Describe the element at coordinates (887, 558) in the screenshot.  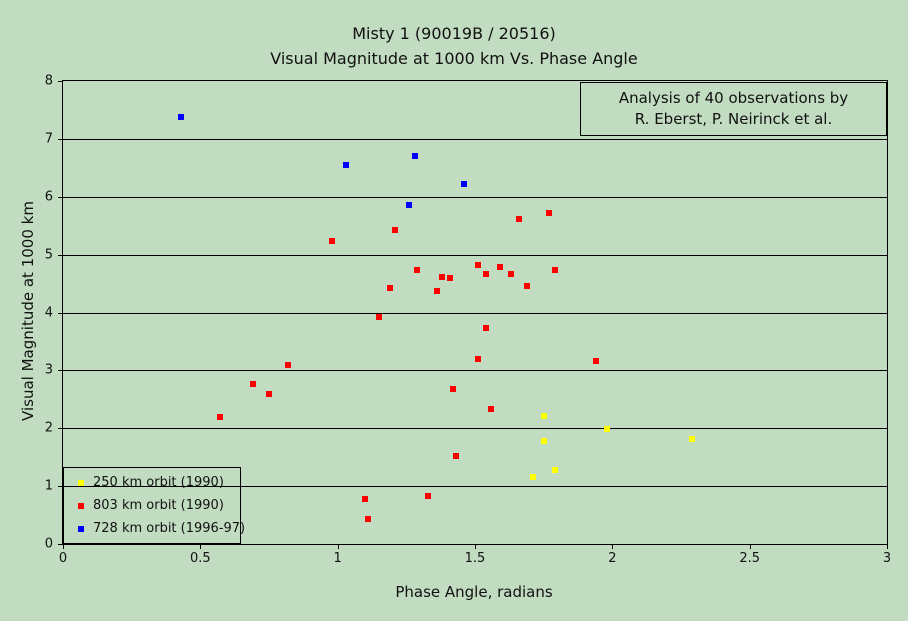
I see `x-tick-label-3: 3` at that location.